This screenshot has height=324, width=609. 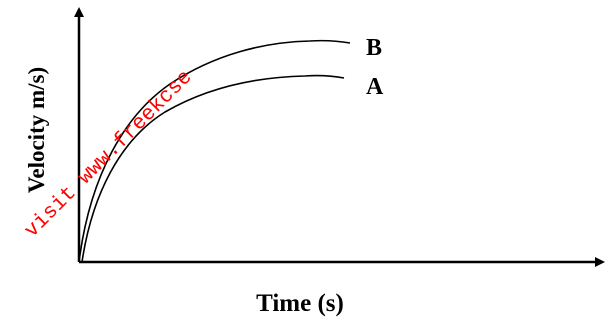 I want to click on x-axis-label: Time (s), so click(x=300, y=303).